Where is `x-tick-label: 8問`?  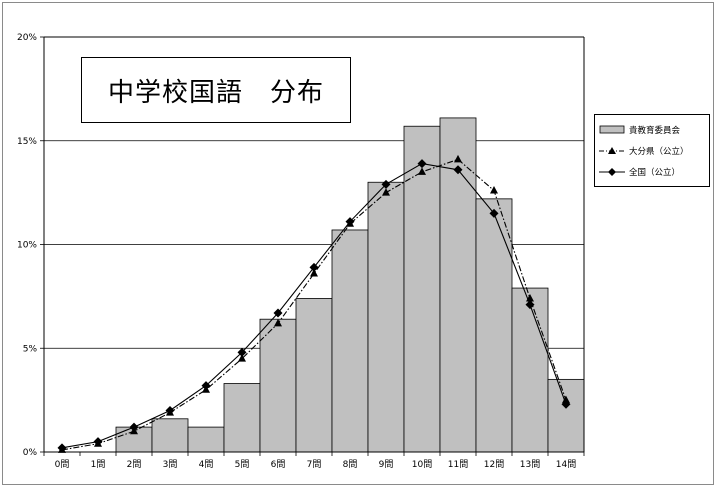 x-tick-label: 8問 is located at coordinates (350, 464).